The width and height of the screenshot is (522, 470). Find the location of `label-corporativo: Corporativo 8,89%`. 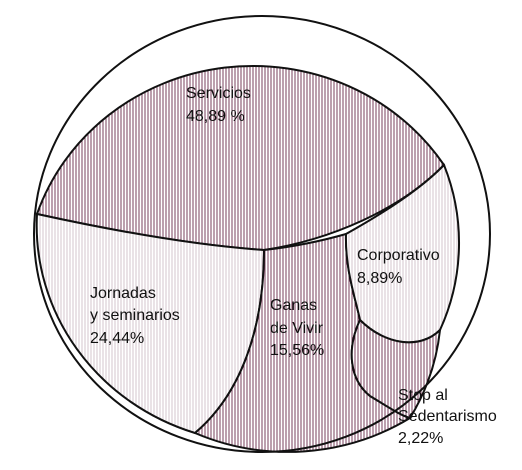

label-corporativo: Corporativo 8,89% is located at coordinates (400, 267).